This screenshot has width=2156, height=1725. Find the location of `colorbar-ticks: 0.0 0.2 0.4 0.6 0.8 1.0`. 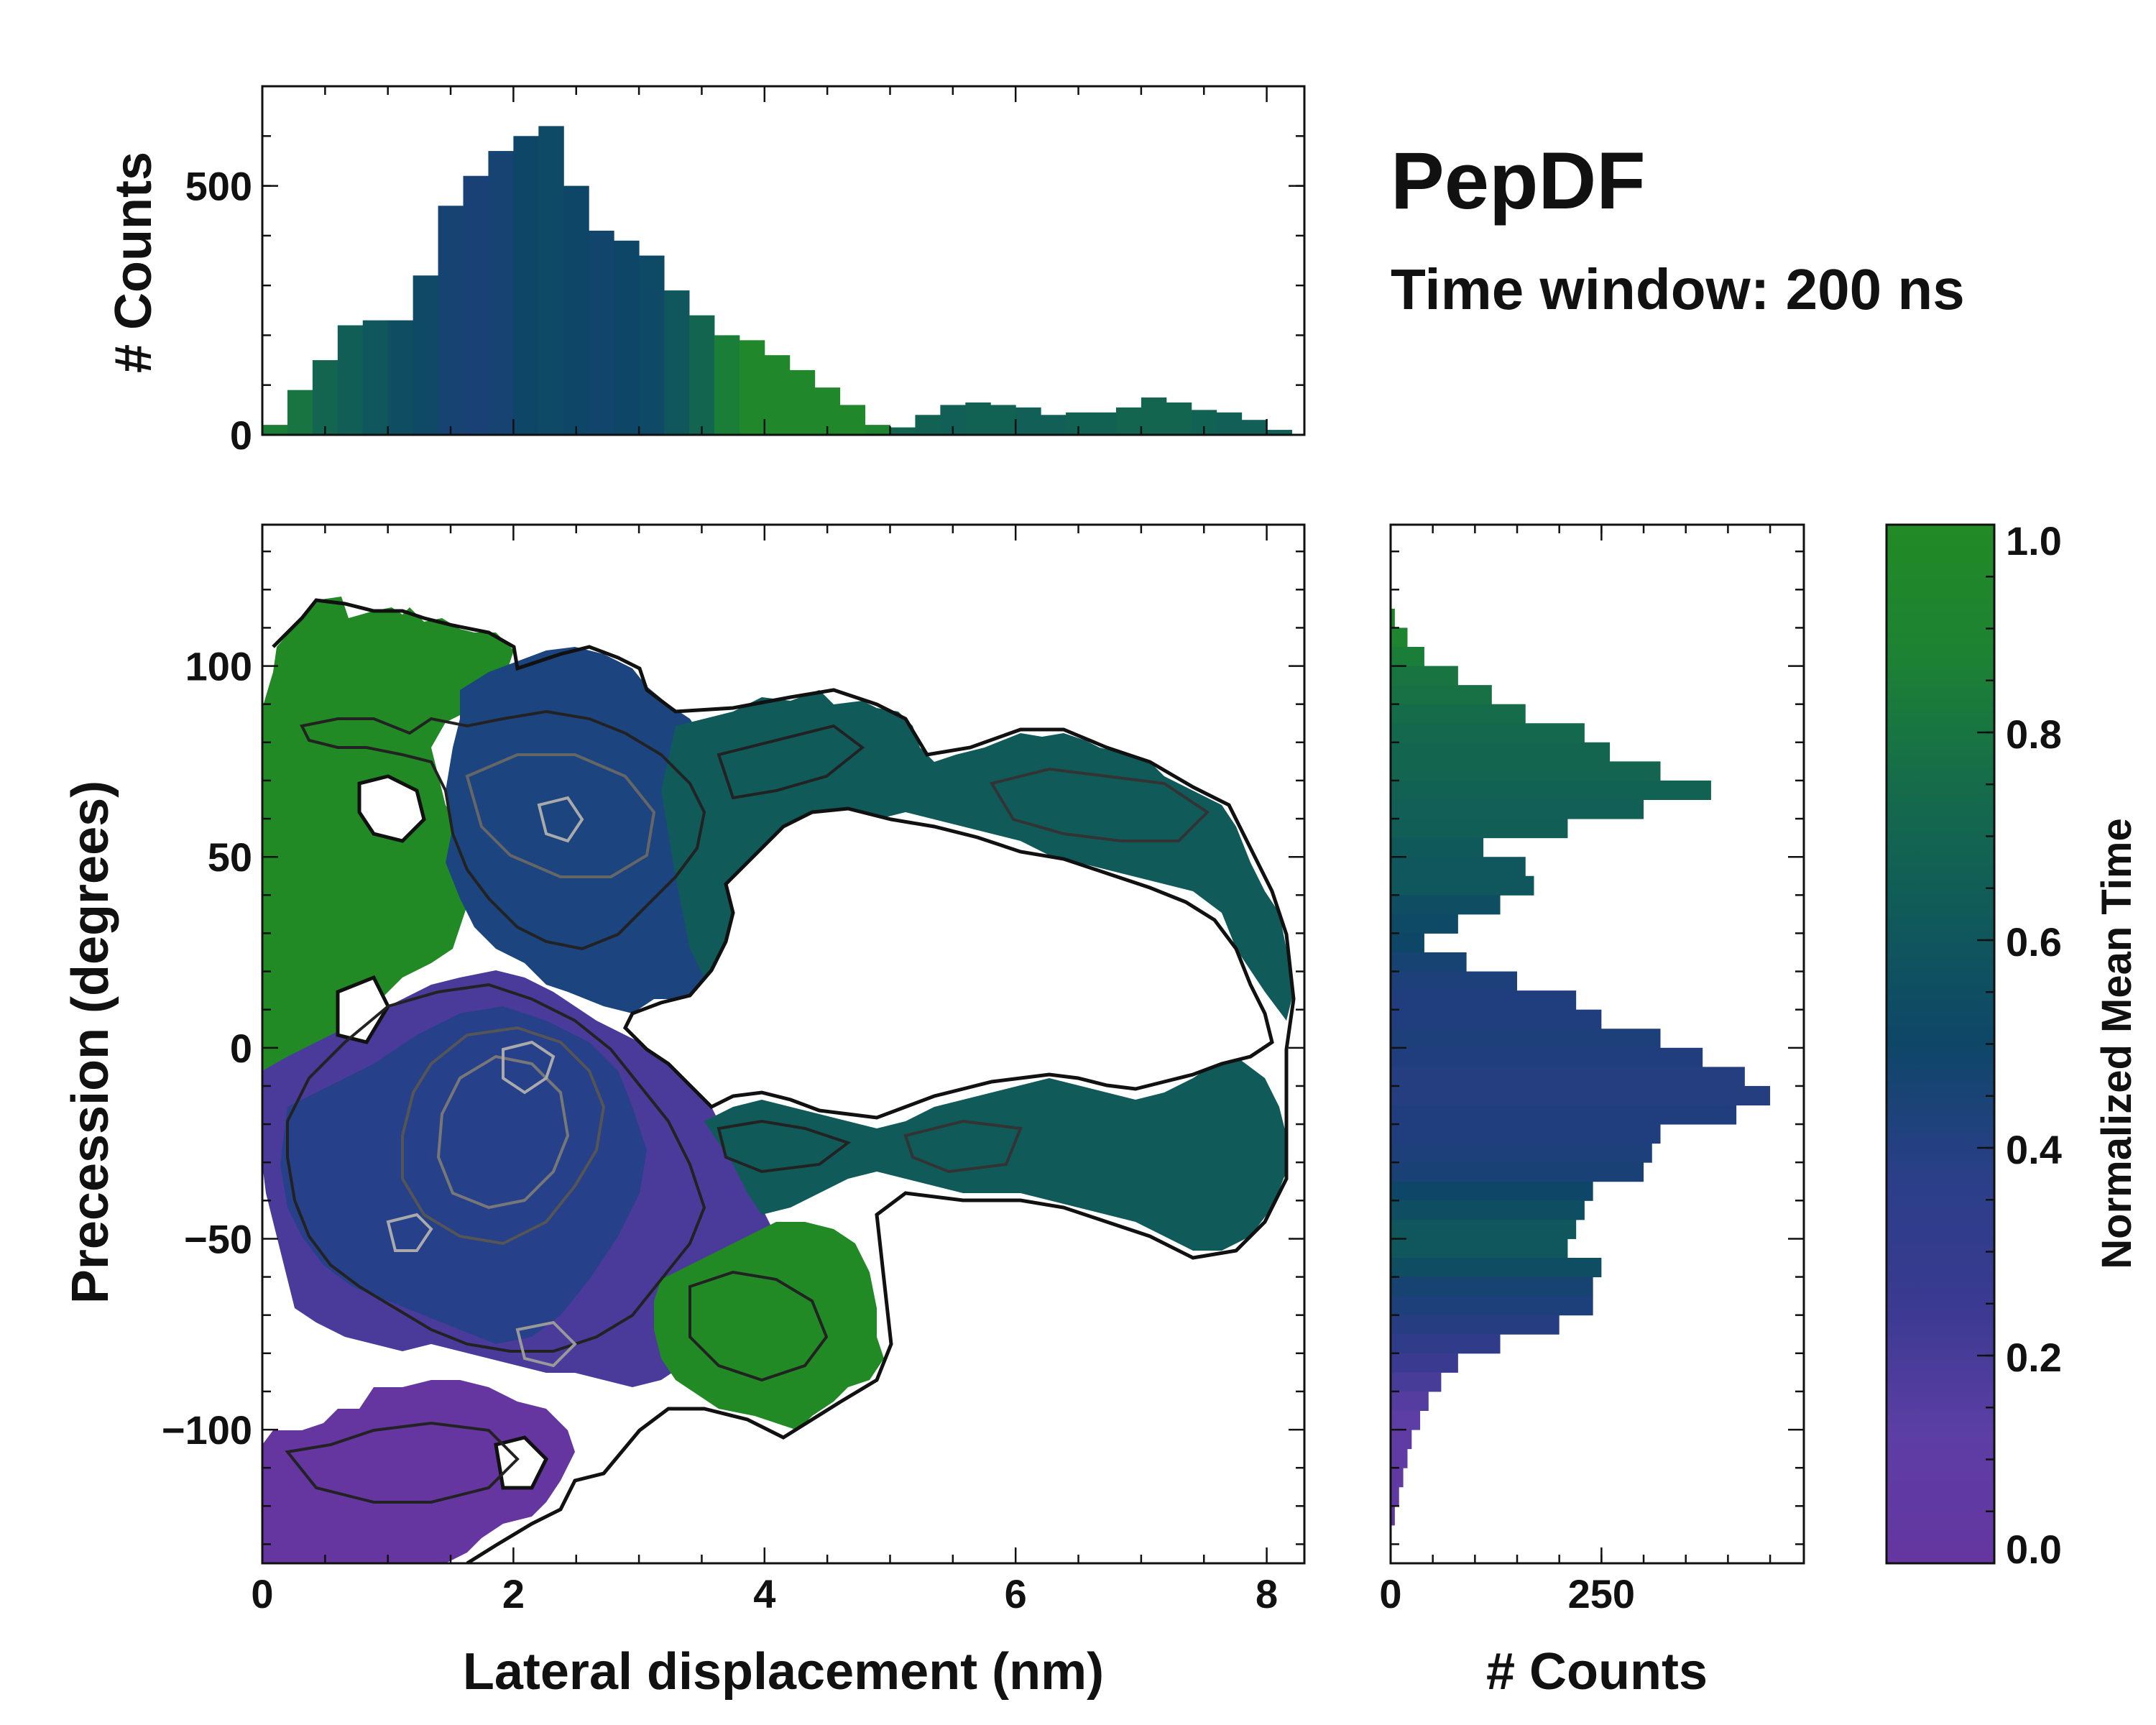

colorbar-ticks: 0.0 0.2 0.4 0.6 0.8 1.0 is located at coordinates (2019, 1045).